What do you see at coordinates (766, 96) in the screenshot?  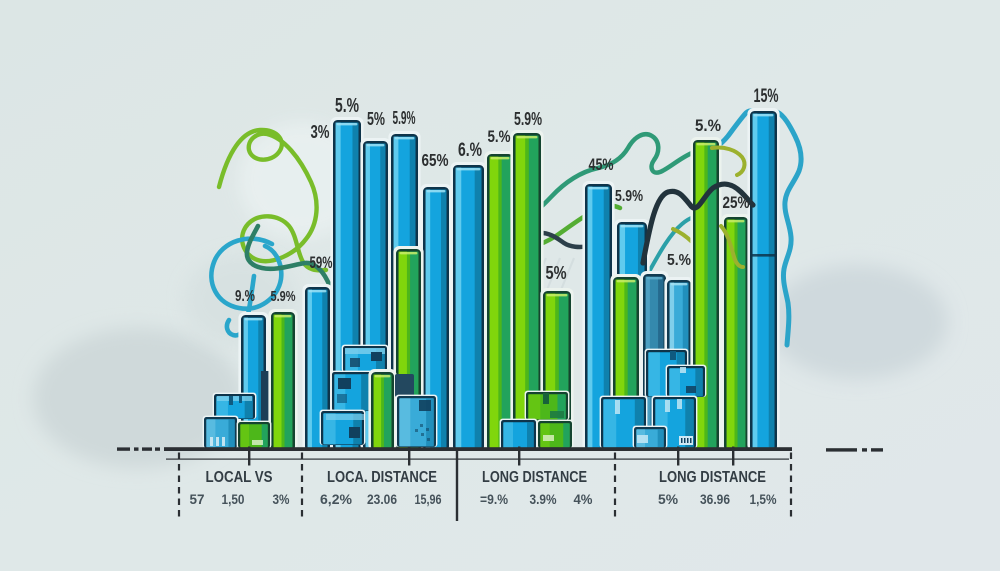 I see `svg-text: 15%` at bounding box center [766, 96].